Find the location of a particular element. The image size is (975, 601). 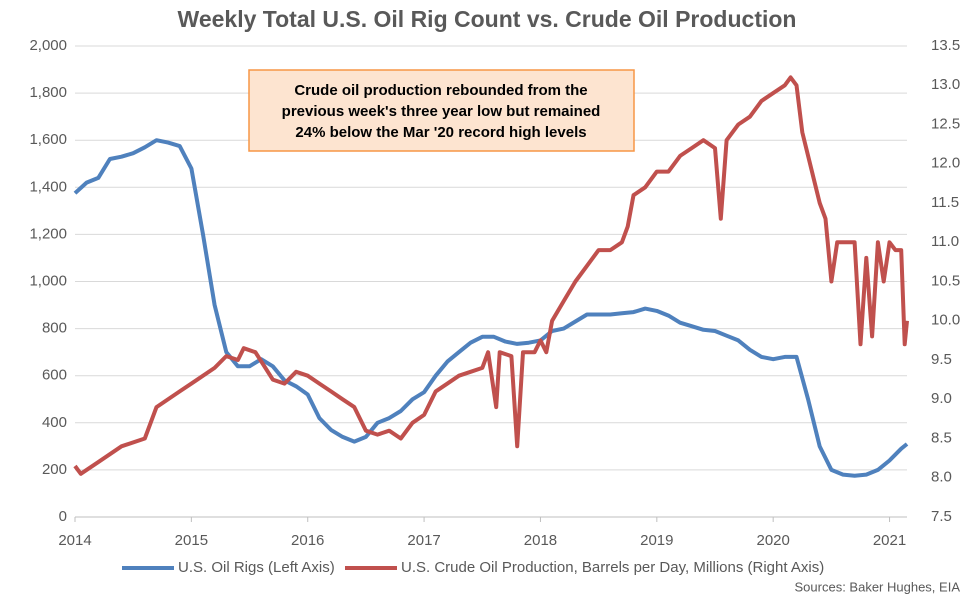

y-tick-label: 1,000 is located at coordinates (48, 280).